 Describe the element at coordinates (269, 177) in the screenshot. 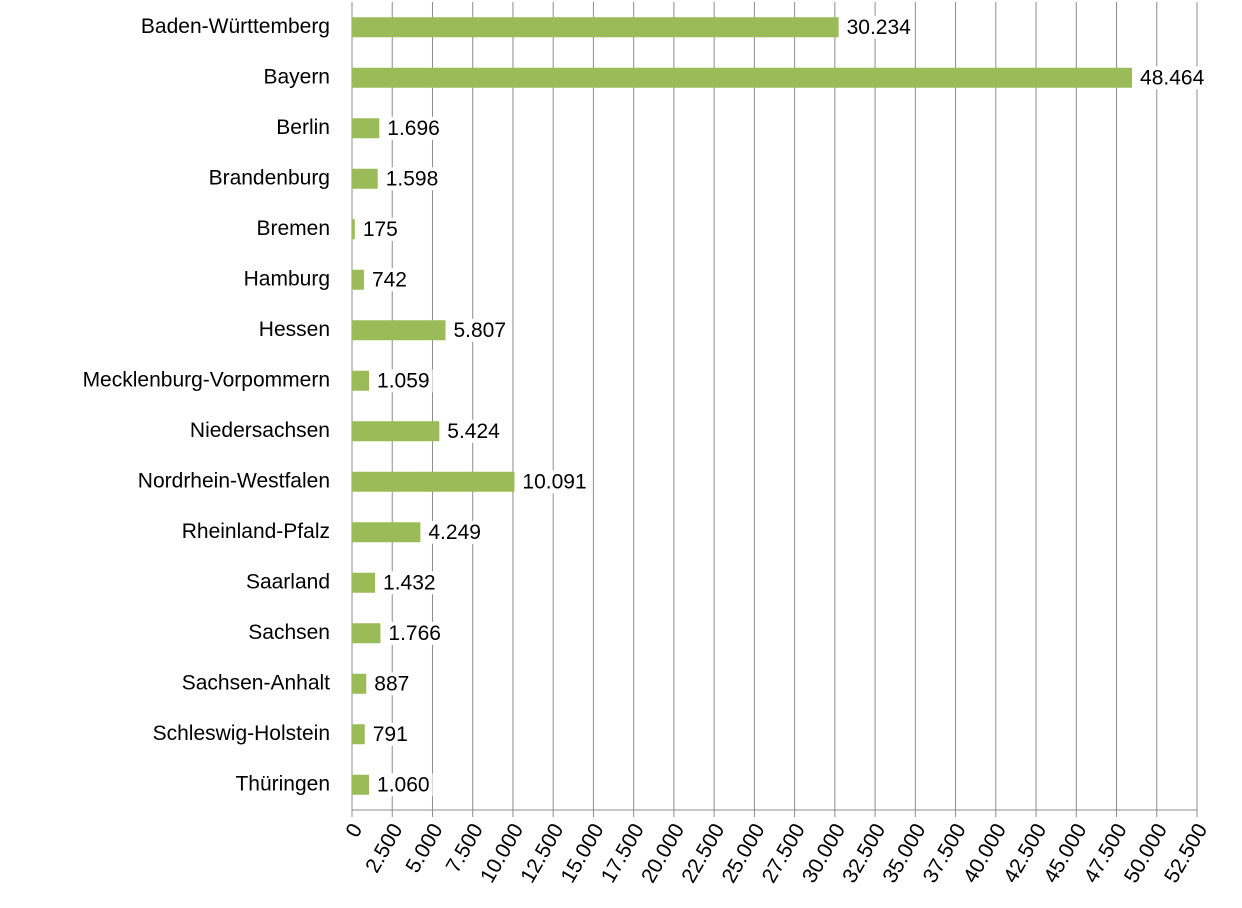

I see `y-tick-label: Brandenburg` at that location.